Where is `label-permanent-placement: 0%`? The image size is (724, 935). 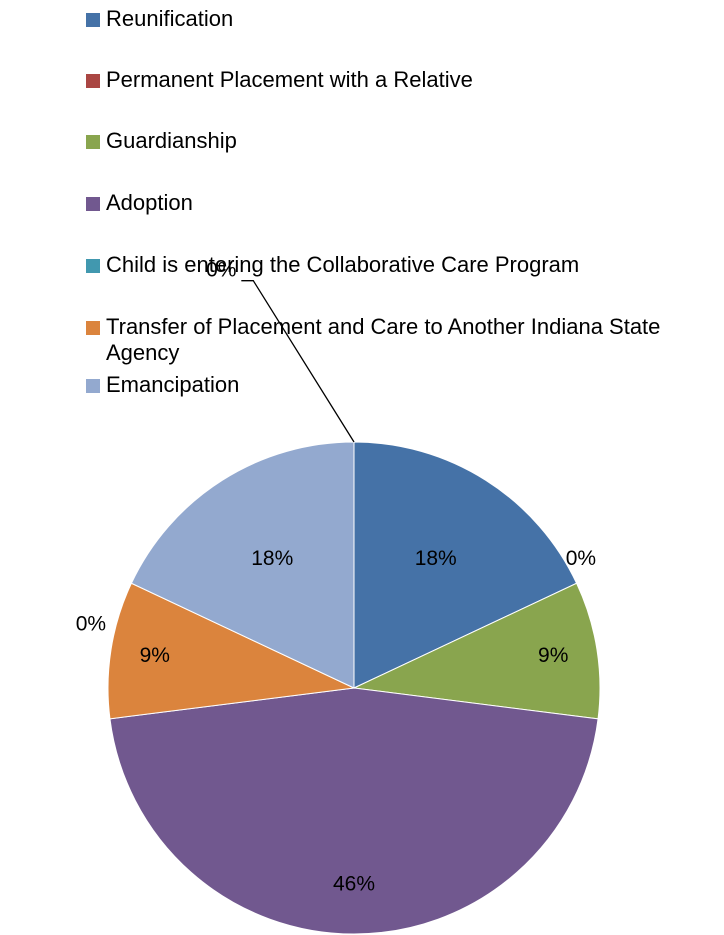
label-permanent-placement: 0% is located at coordinates (581, 558).